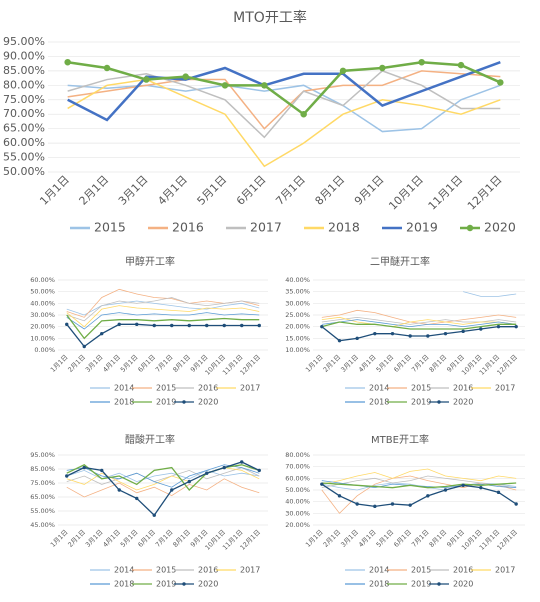 Image resolution: width=540 pixels, height=602 pixels. What do you see at coordinates (406, 193) in the screenshot?
I see `x-tick-label: 10月1日` at bounding box center [406, 193].